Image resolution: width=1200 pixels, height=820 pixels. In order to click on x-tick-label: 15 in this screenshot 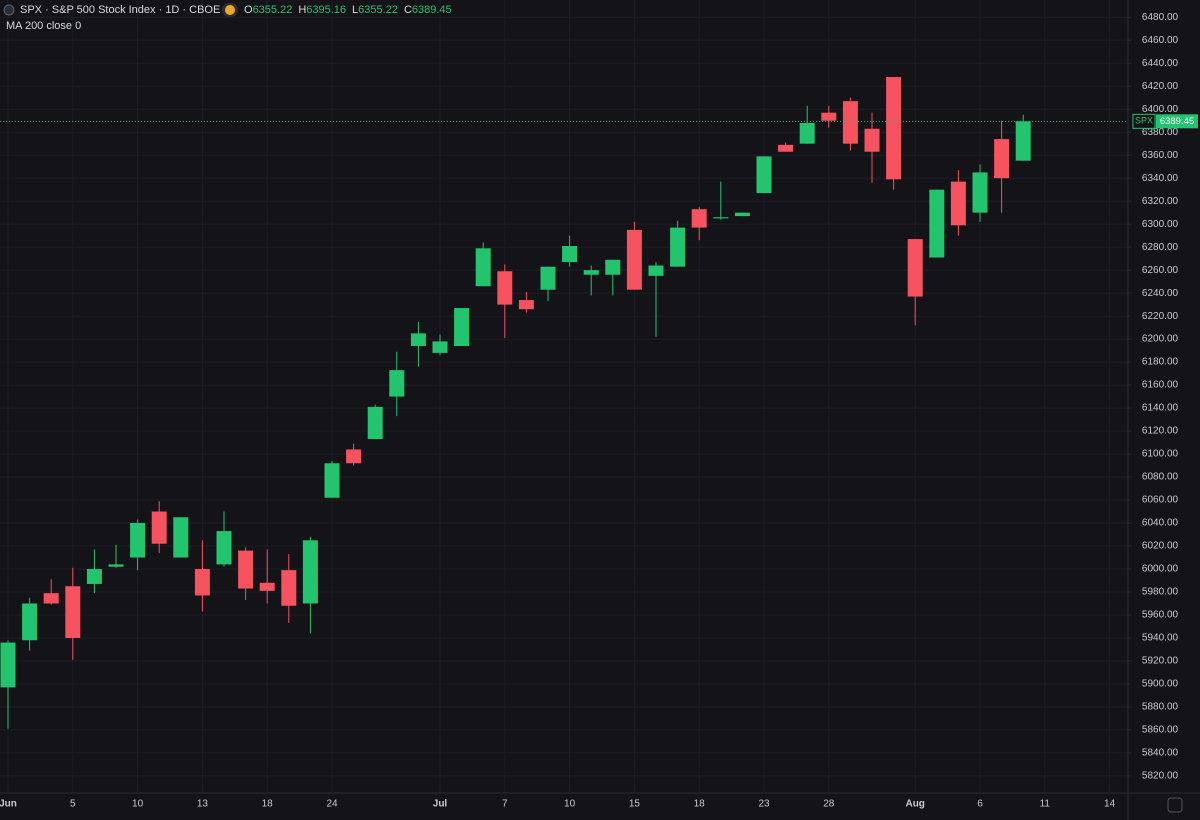, I will do `click(635, 804)`.